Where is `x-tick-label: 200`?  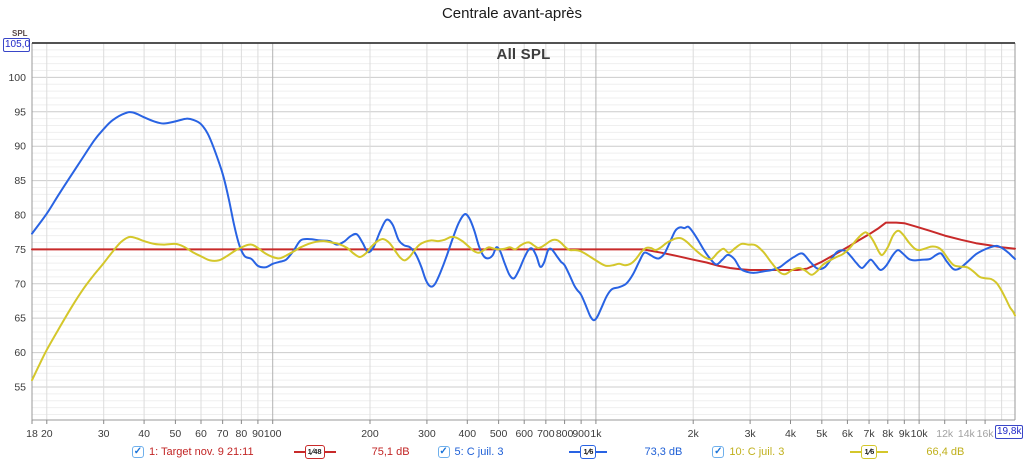 x-tick-label: 200 is located at coordinates (370, 434).